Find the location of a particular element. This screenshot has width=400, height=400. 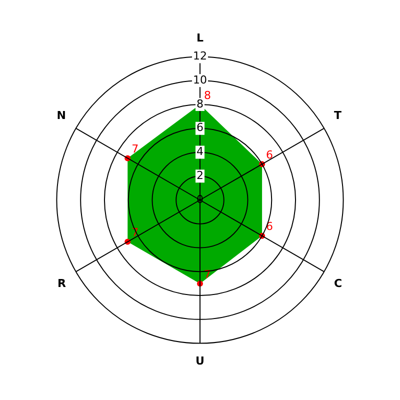

y-tick-label: 8 is located at coordinates (200, 103).